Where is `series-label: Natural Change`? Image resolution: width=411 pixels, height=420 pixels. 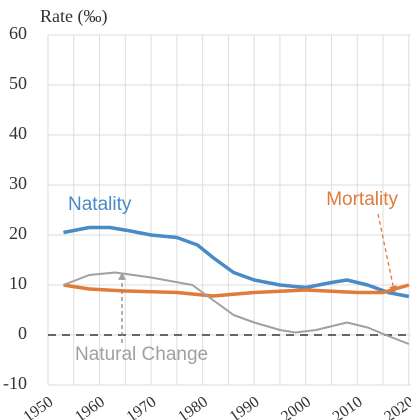 series-label: Natural Change is located at coordinates (141, 354).